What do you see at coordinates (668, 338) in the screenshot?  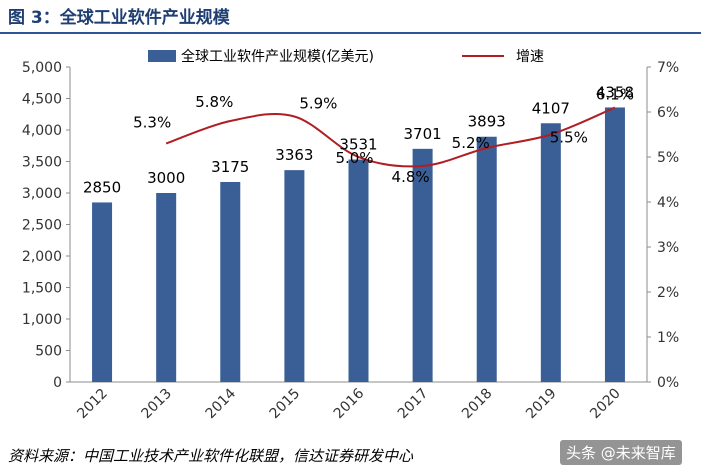 I see `y-right-tick-label: 1%` at bounding box center [668, 338].